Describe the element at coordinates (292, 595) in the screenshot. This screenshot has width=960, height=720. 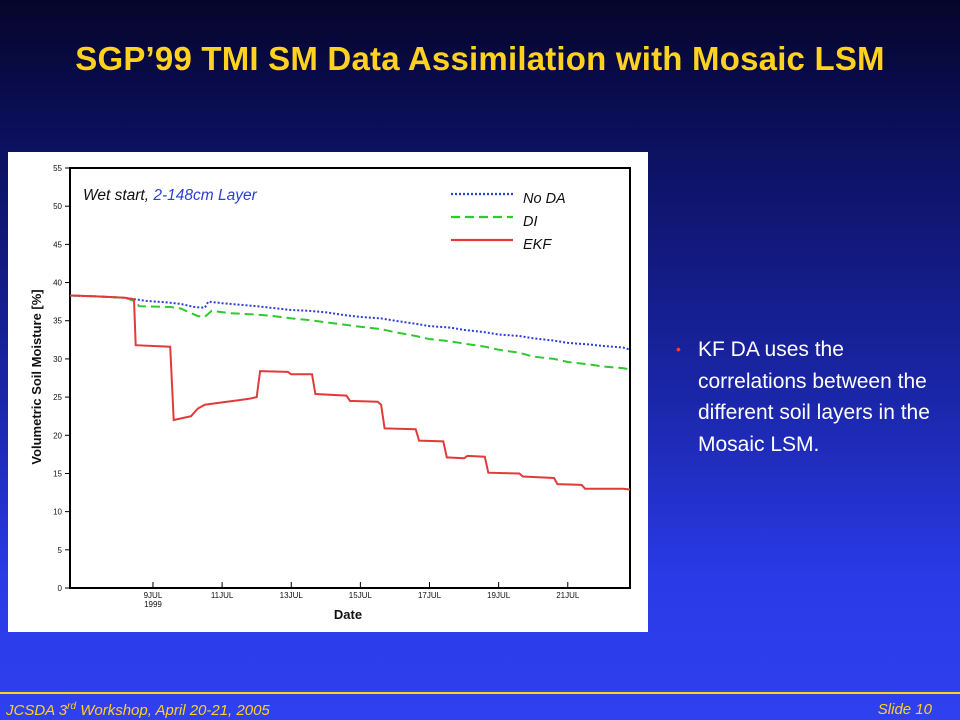
I see `x-tick-label: 13JUL` at that location.